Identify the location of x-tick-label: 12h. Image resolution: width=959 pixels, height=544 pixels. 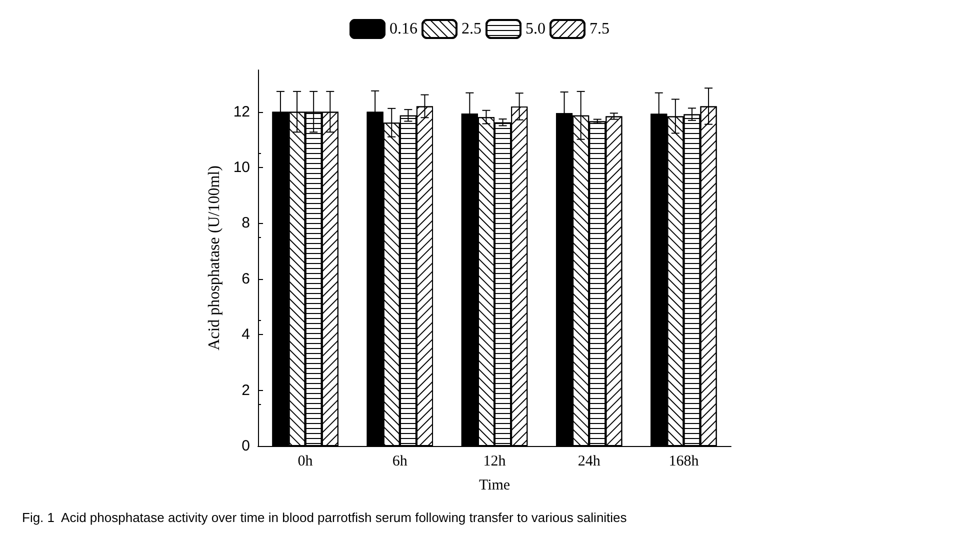
(494, 462).